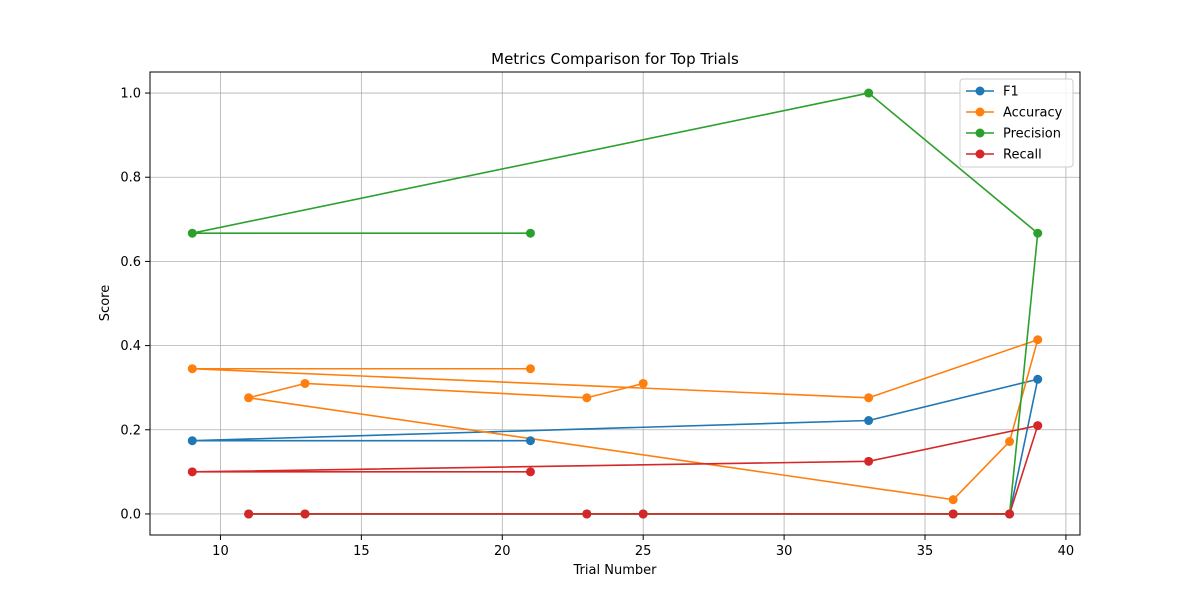 This screenshot has width=1200, height=604. What do you see at coordinates (1032, 134) in the screenshot?
I see `precision-legend-label: Precision` at bounding box center [1032, 134].